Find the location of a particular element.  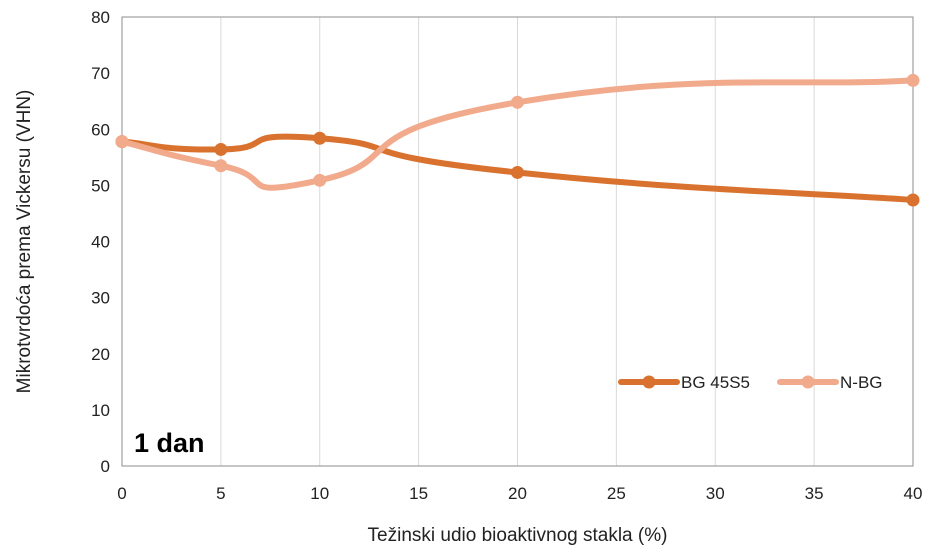

legend-item-n-bg: N-BG is located at coordinates (830, 382).